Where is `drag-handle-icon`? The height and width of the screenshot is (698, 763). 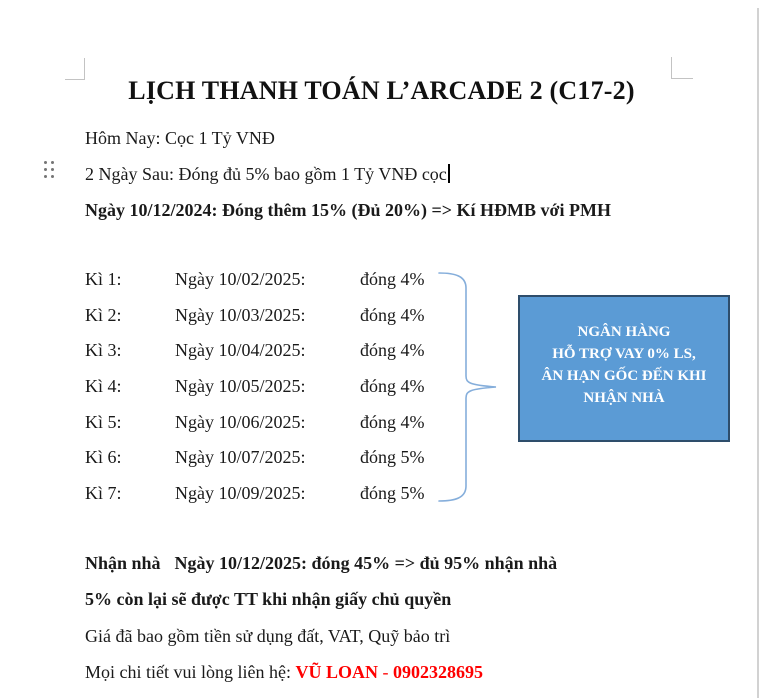
drag-handle-icon is located at coordinates (49, 169).